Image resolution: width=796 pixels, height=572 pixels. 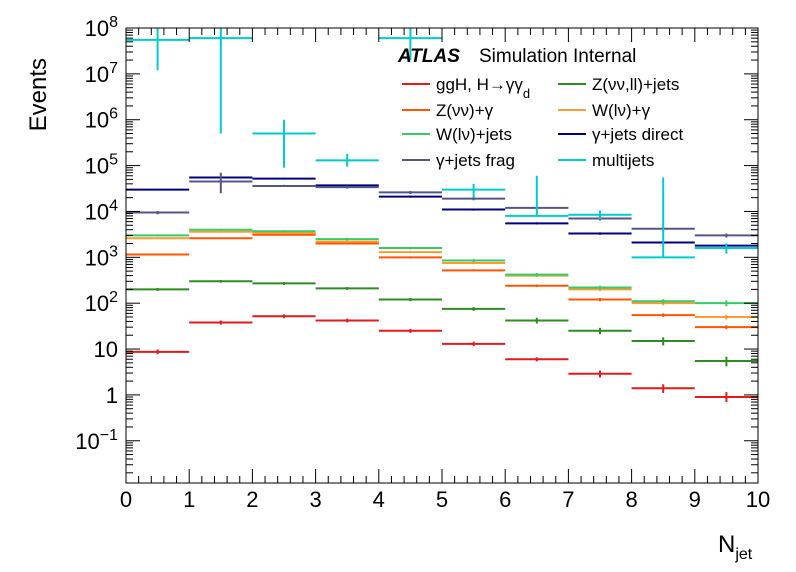 What do you see at coordinates (113, 114) in the screenshot?
I see `y-tick-exponent: 6` at bounding box center [113, 114].